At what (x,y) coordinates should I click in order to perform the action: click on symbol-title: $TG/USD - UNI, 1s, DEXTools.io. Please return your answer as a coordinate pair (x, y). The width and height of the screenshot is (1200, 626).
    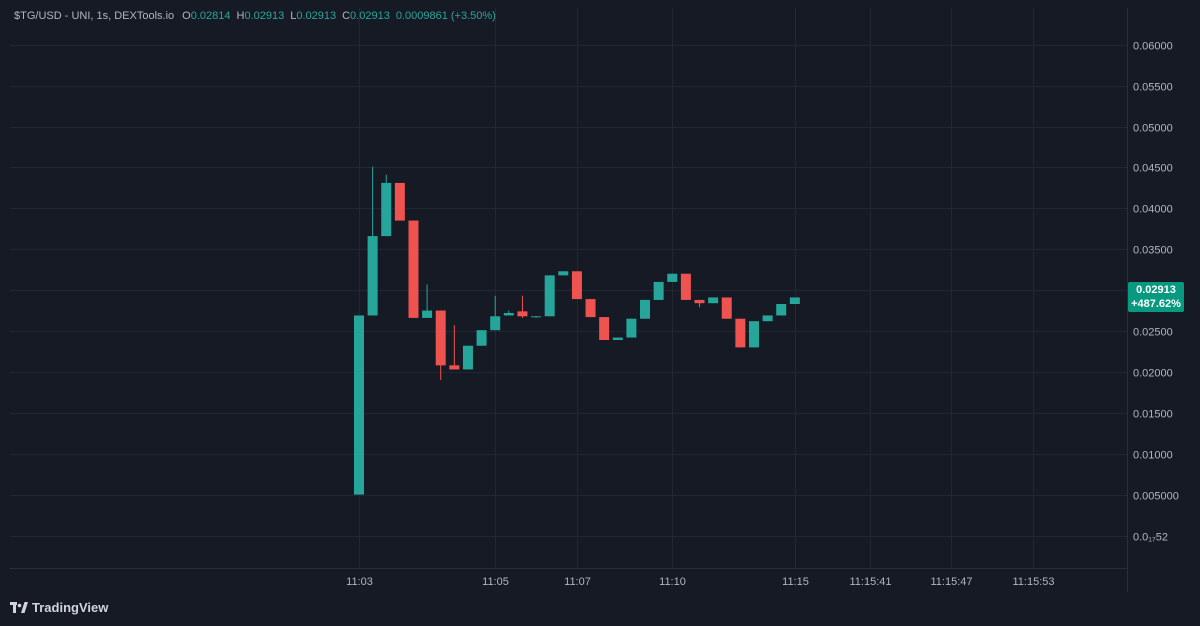
    Looking at the image, I should click on (94, 16).